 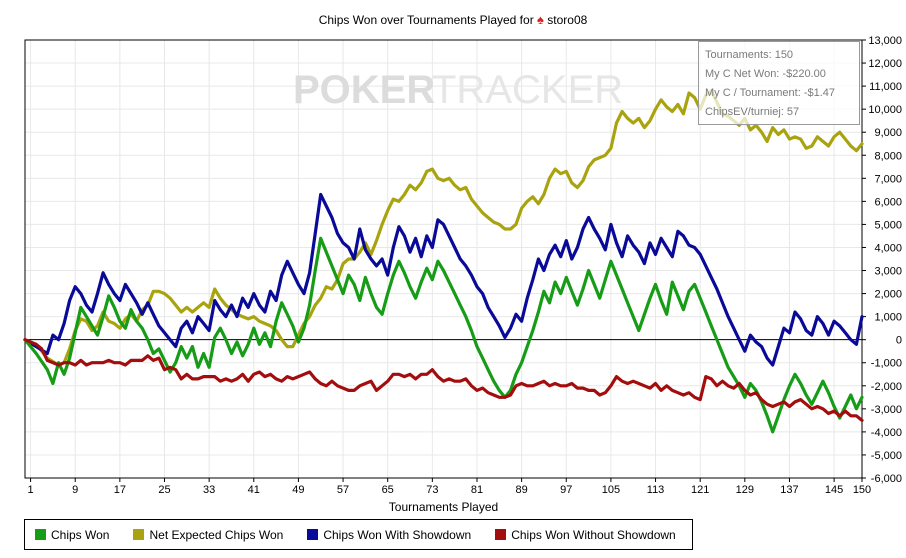 What do you see at coordinates (888, 248) in the screenshot?
I see `y-tick-label: 4,000` at bounding box center [888, 248].